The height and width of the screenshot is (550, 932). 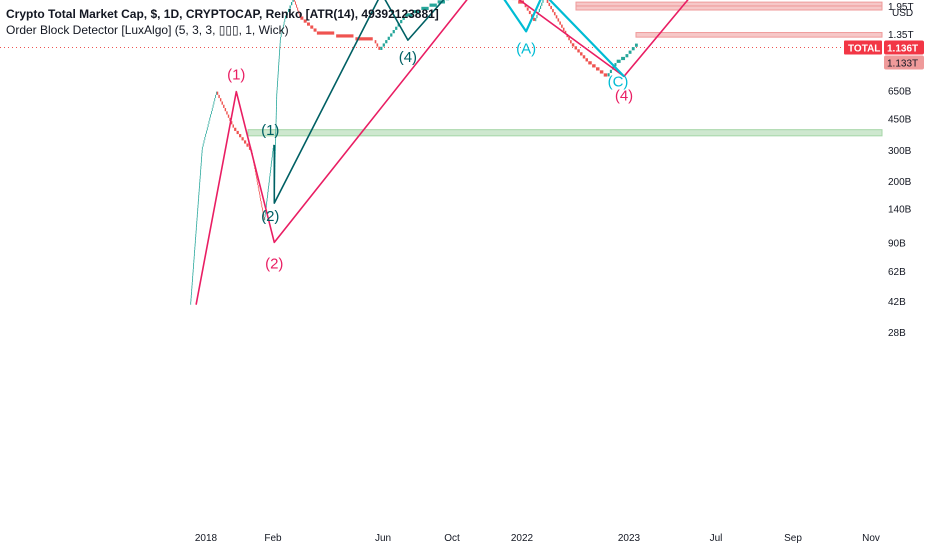 What do you see at coordinates (452, 538) in the screenshot?
I see `x-axis-tick-label: Oct` at bounding box center [452, 538].